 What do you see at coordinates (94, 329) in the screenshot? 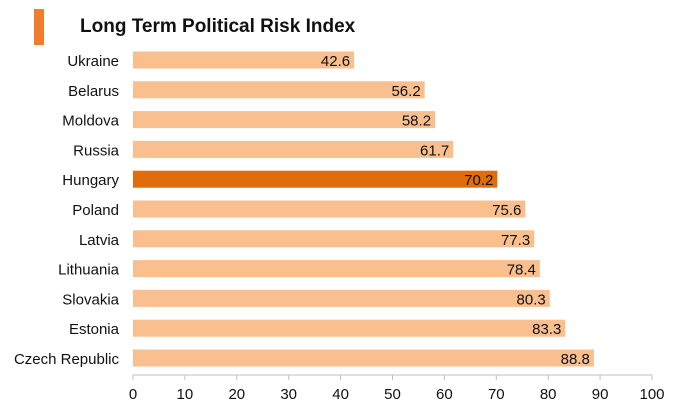
I see `category-label-estonia: Estonia` at bounding box center [94, 329].